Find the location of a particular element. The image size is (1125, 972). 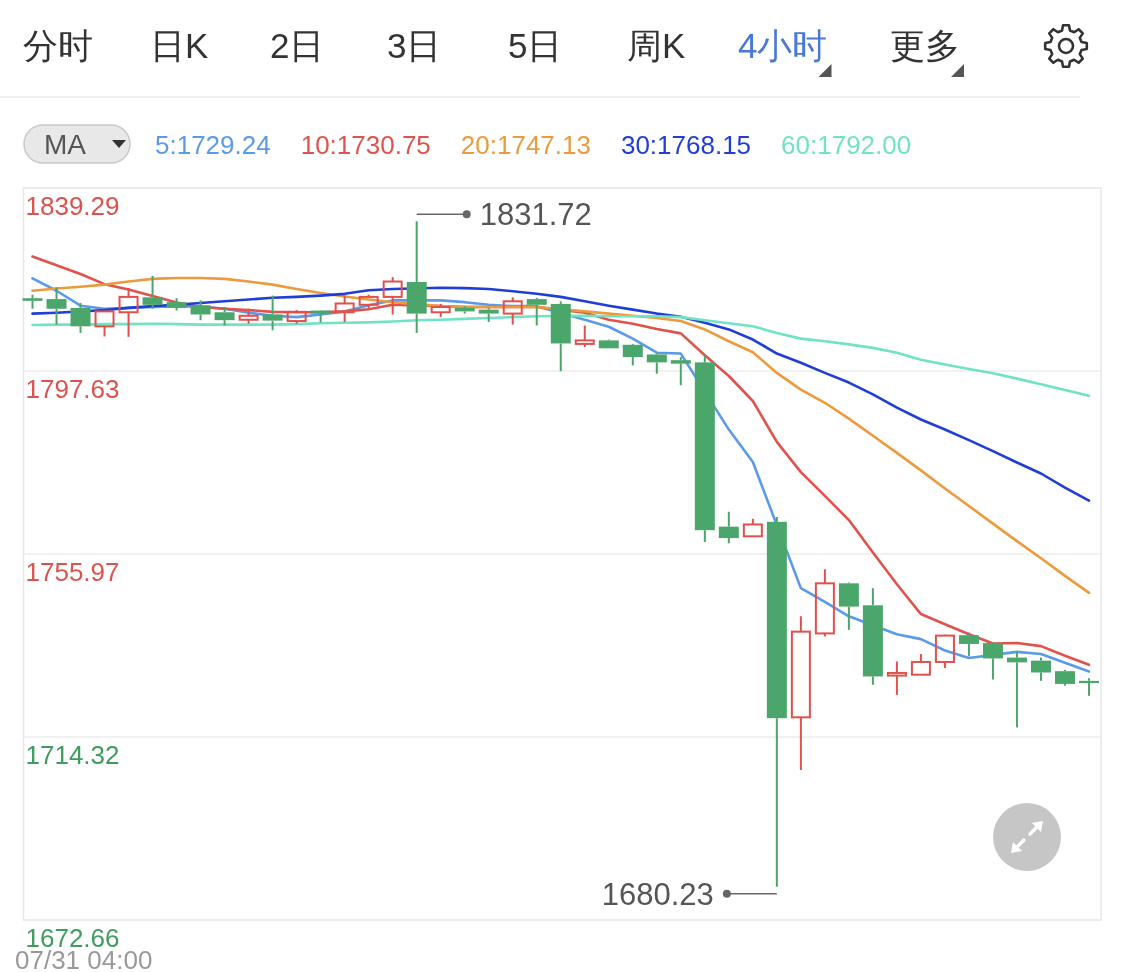

legend-entry: 30:1768.15 is located at coordinates (686, 144).